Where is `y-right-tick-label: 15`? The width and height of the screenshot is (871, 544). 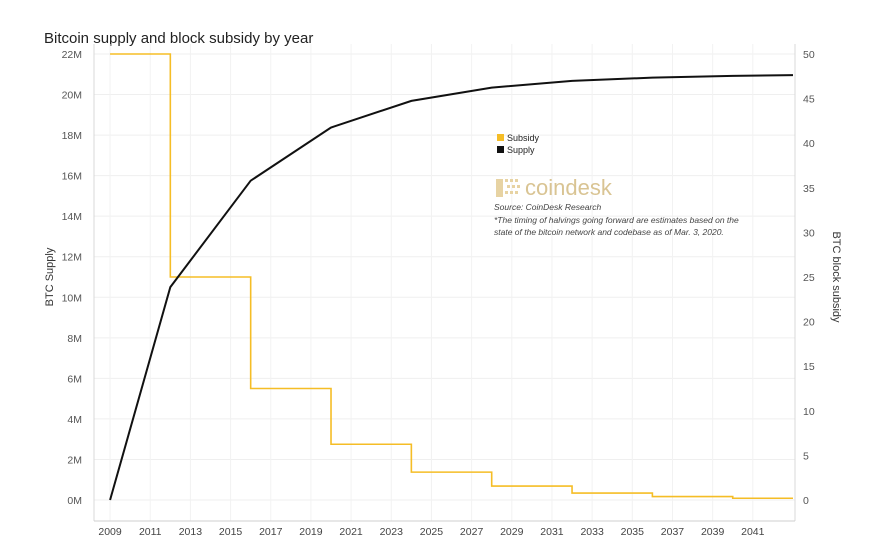 y-right-tick-label: 15 is located at coordinates (809, 367).